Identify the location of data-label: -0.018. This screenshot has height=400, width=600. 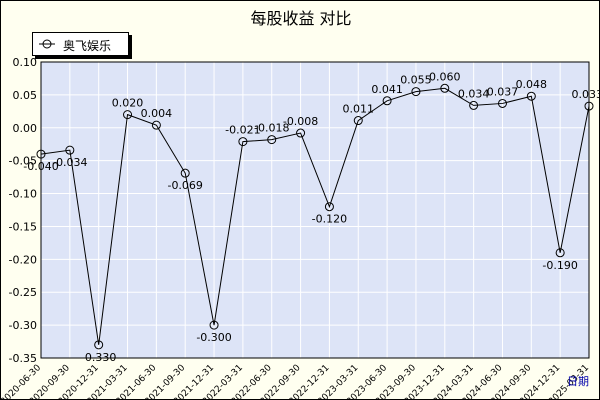
(271, 128).